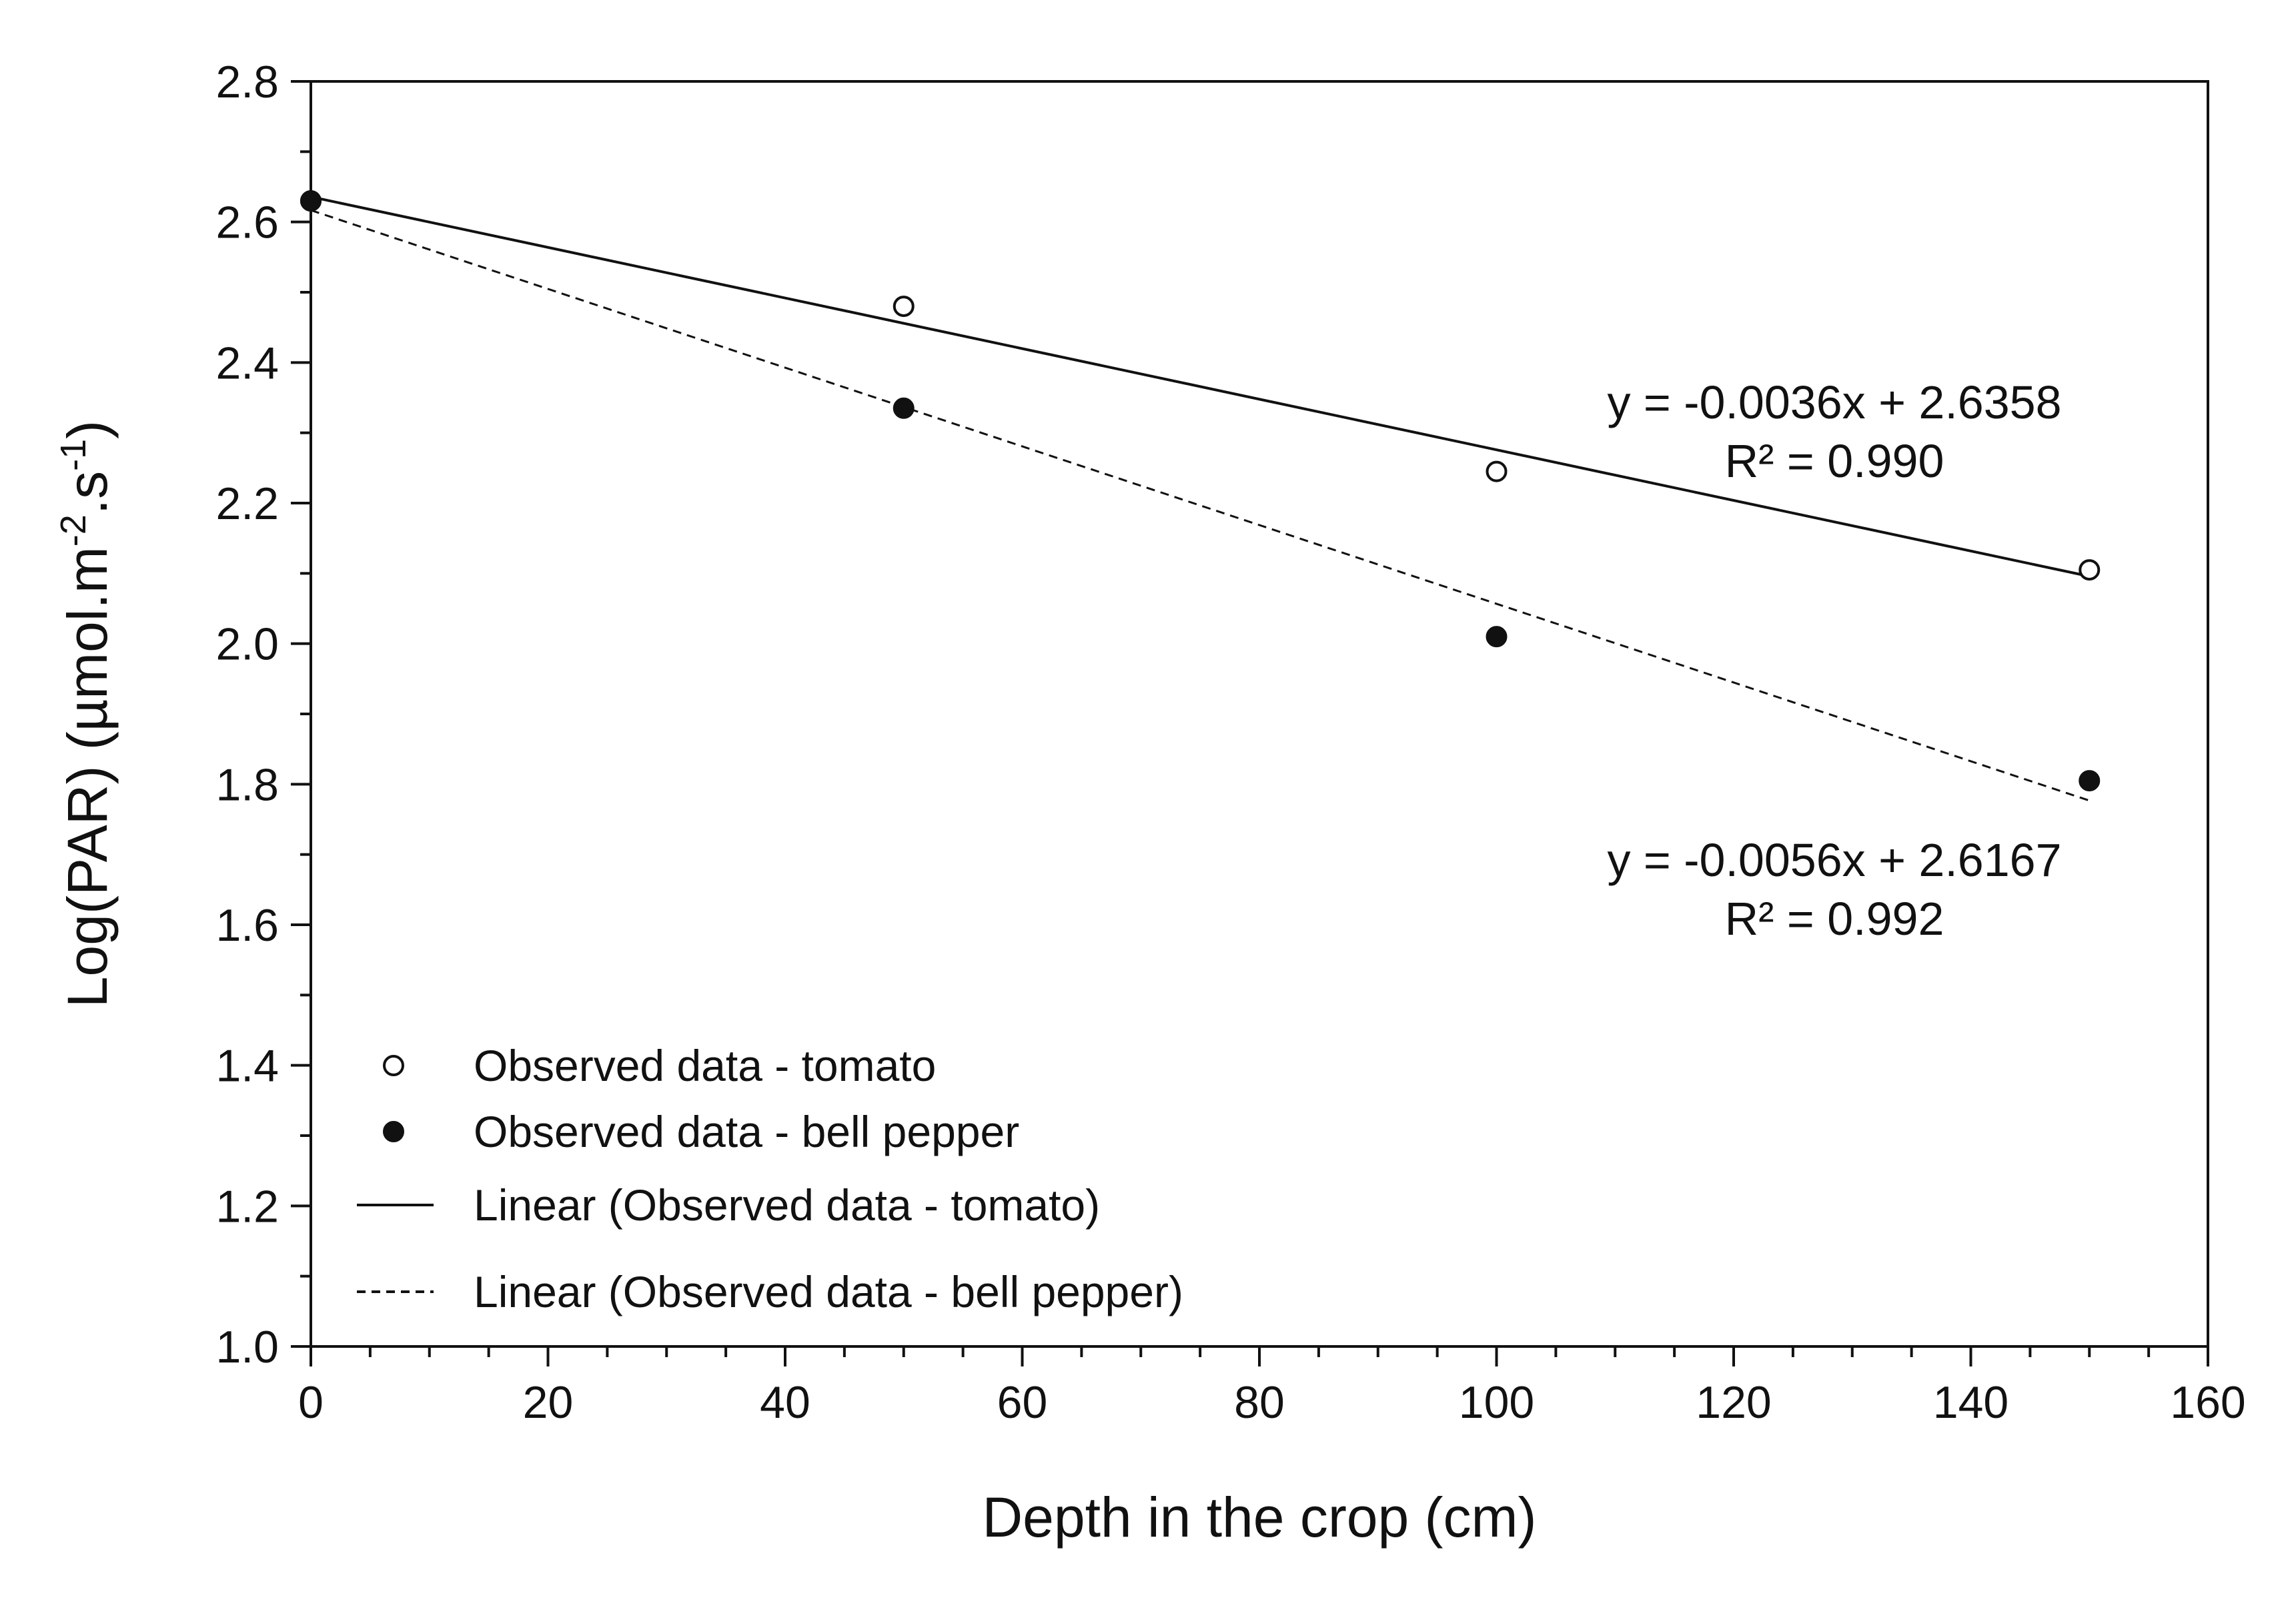  I want to click on x-tick-label: 160, so click(2207, 1402).